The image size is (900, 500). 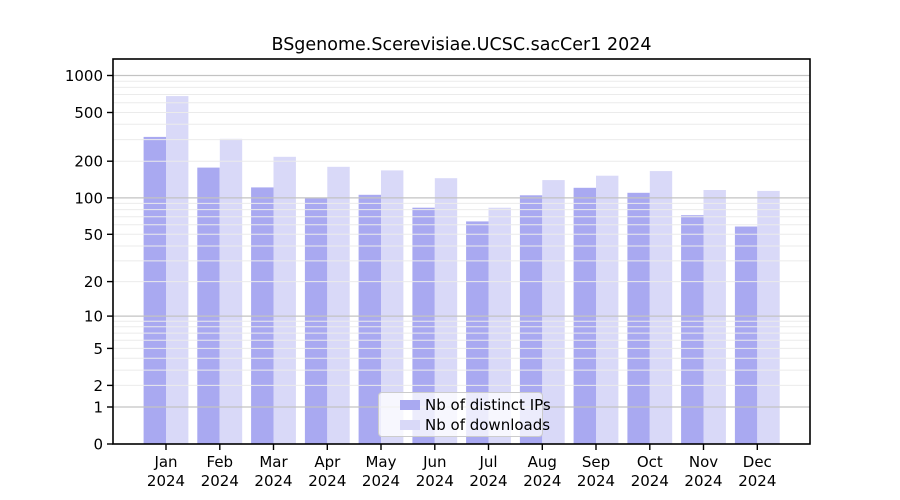 I want to click on x-tick-label-month-dec: Dec, so click(x=757, y=462).